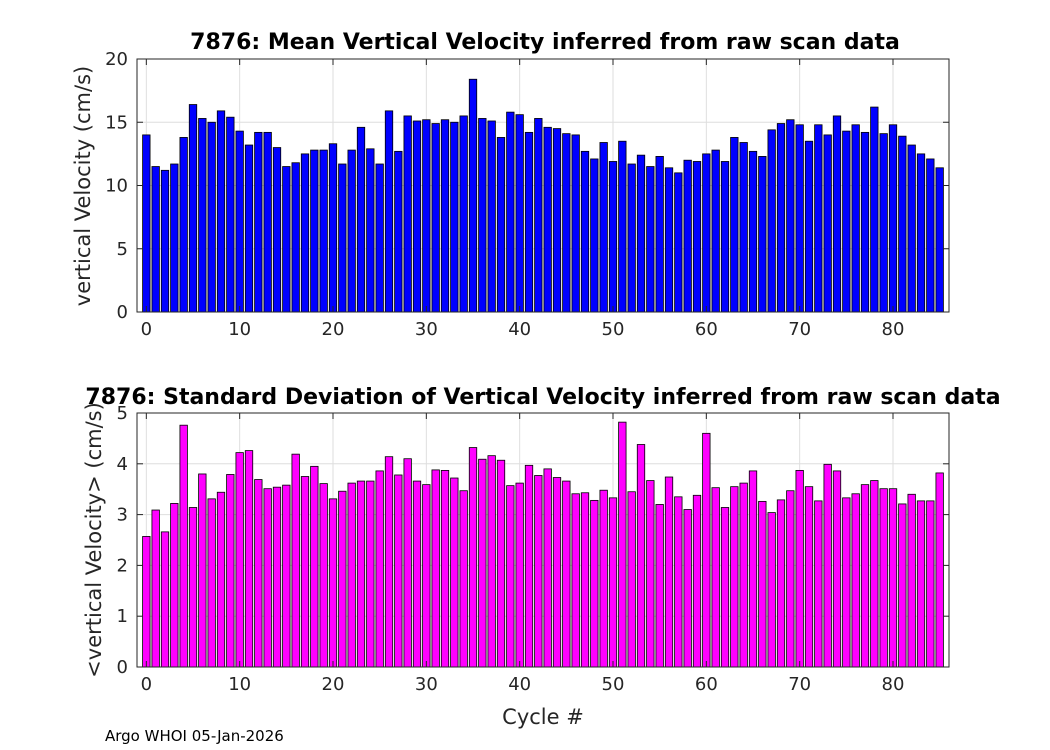 This screenshot has height=750, width=1050. What do you see at coordinates (94, 540) in the screenshot?
I see `stddev-chart-y-label: <vertical Velocity> (cm/s)` at bounding box center [94, 540].